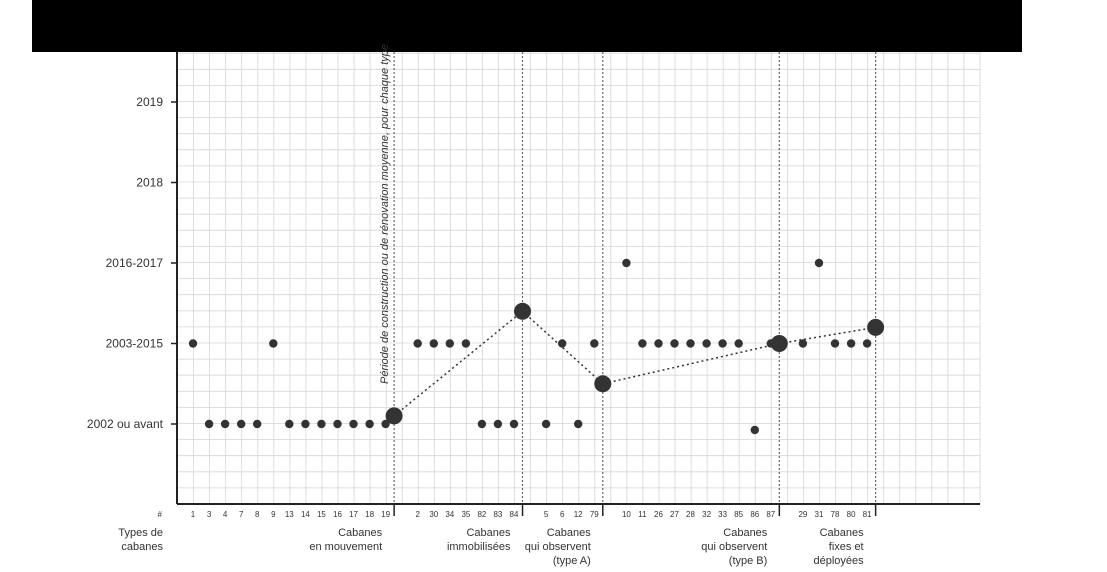 Image resolution: width=1107 pixels, height=572 pixels. I want to click on x-tick-label: 33, so click(722, 514).